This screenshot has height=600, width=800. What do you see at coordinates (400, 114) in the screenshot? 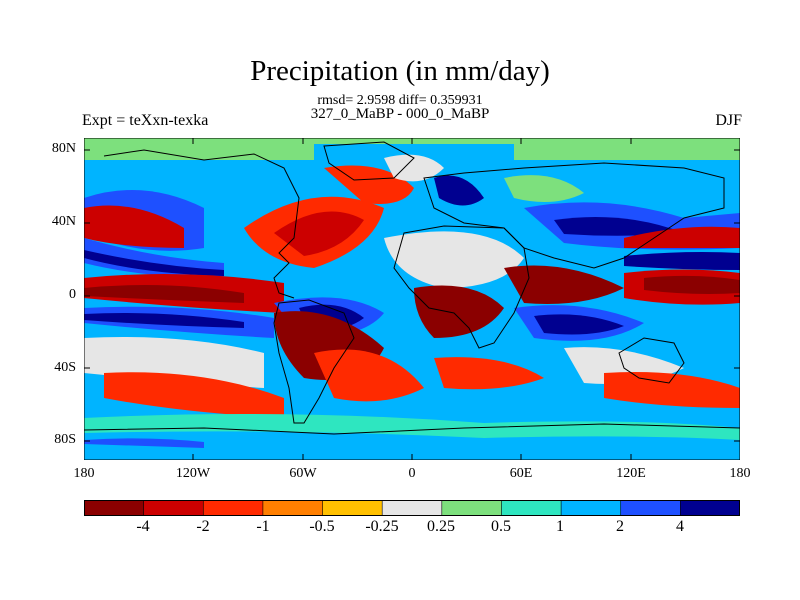
I see `experiment-difference-label: 327_0_MaBP - 000_0_MaBP` at bounding box center [400, 114].